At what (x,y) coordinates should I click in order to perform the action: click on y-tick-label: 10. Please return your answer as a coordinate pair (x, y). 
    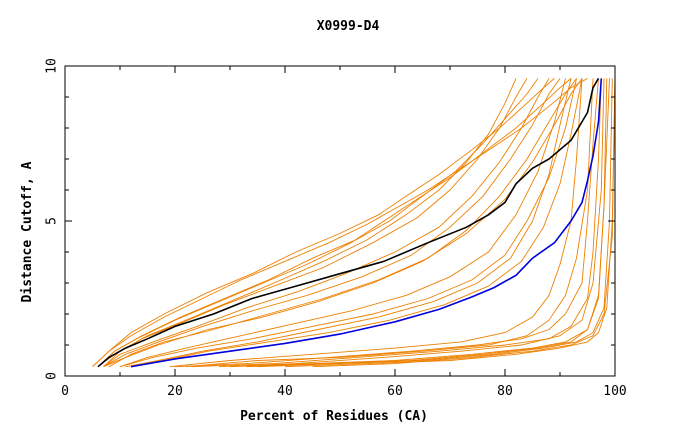
    Looking at the image, I should click on (52, 66).